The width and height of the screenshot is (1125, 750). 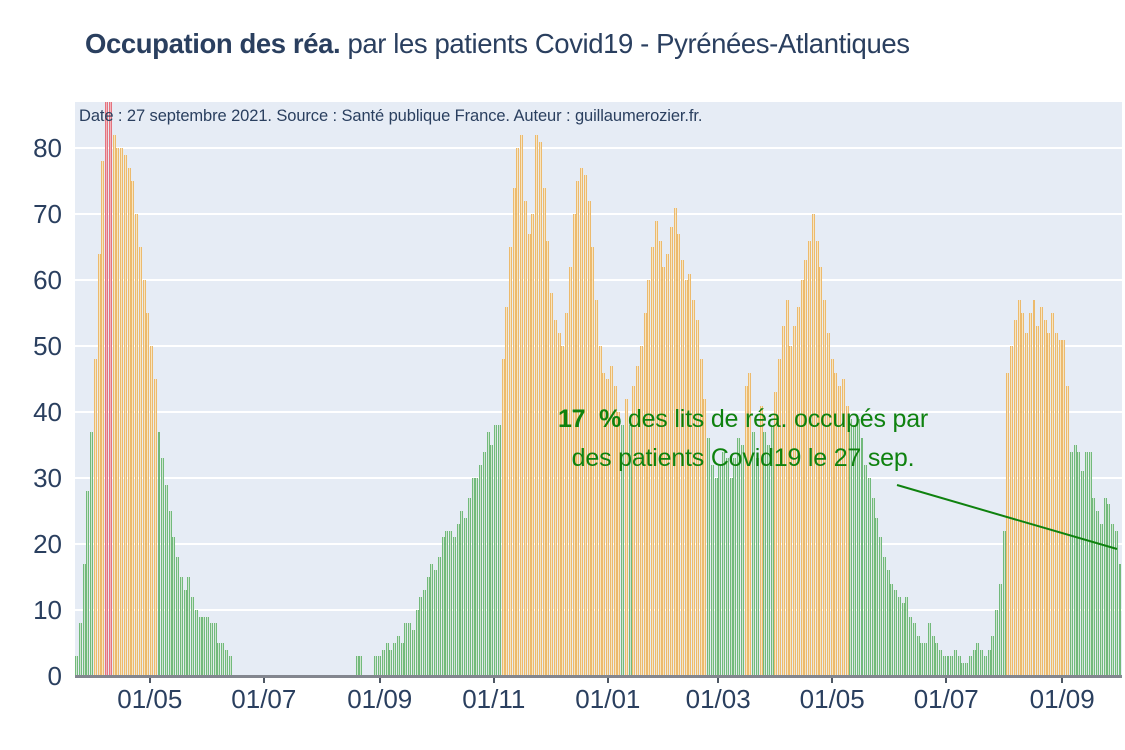 I want to click on y-tick-label: 40, so click(x=47, y=412).